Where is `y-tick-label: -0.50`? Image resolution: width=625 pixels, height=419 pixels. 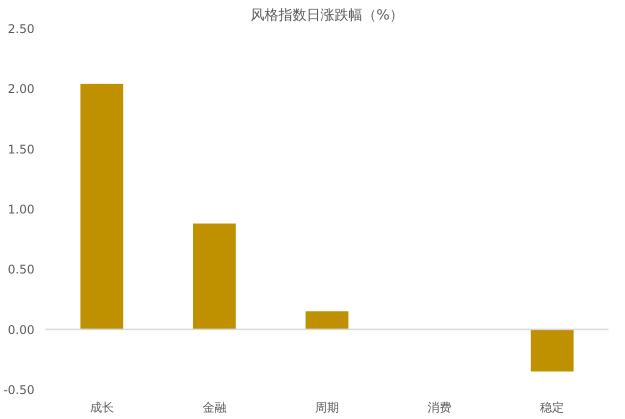
y-tick-label: -0.50 is located at coordinates (19, 390).